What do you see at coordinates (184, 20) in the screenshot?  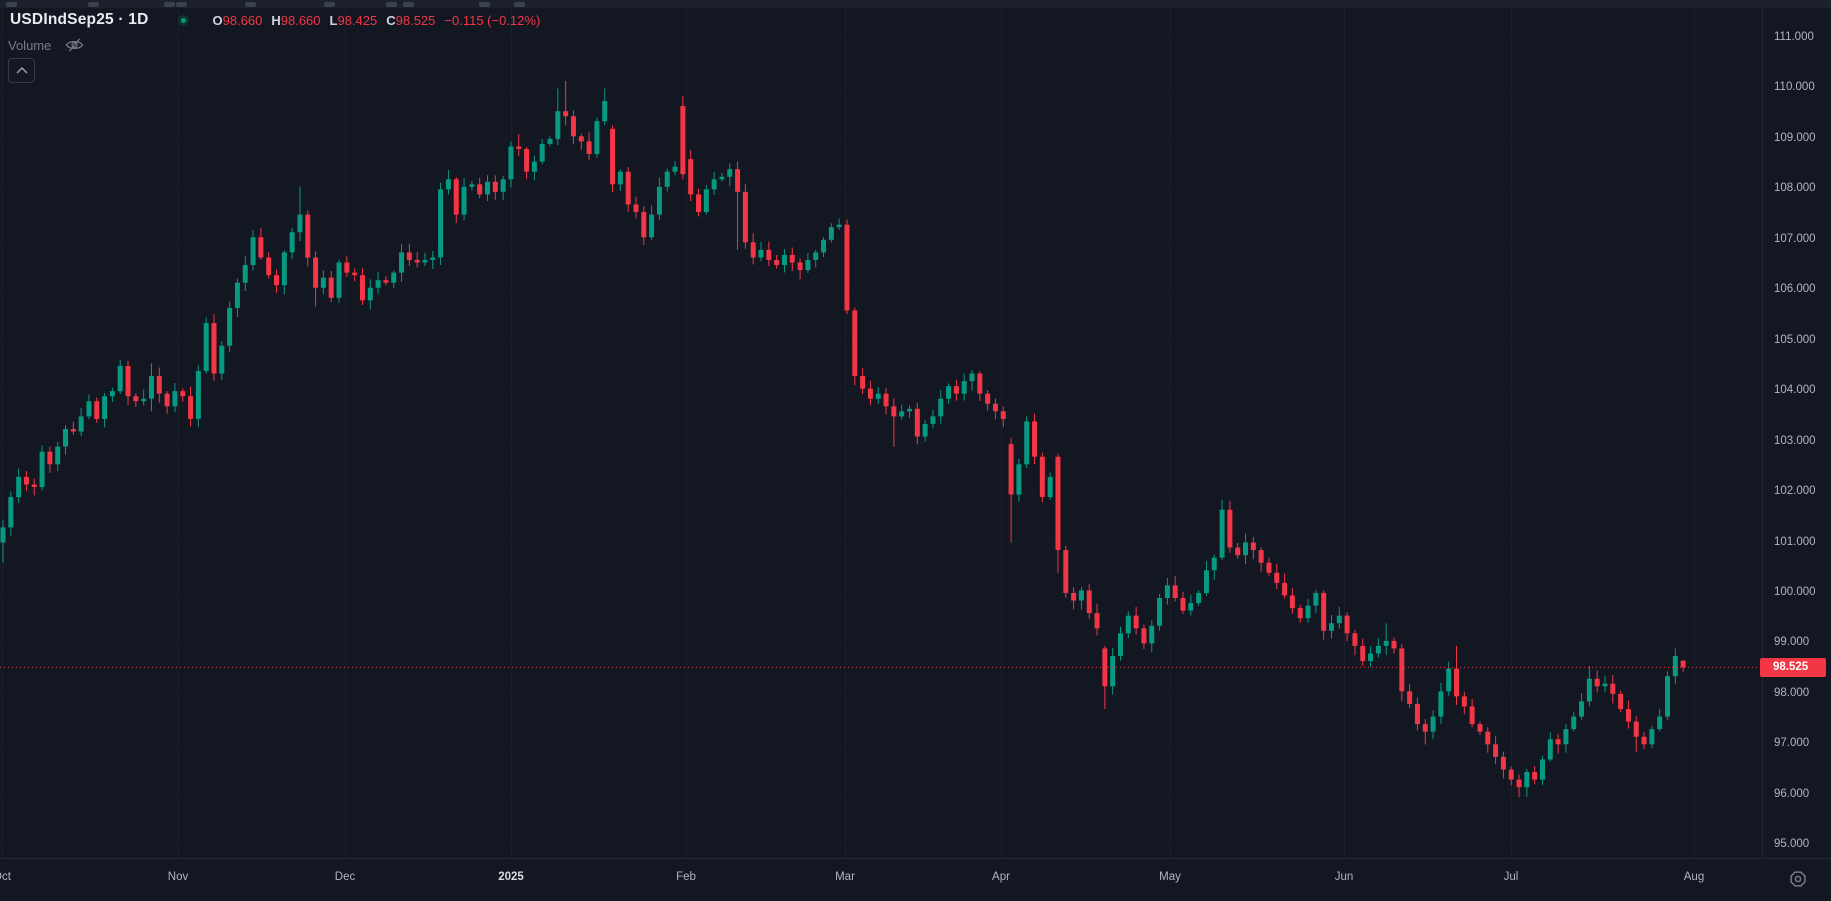 I see `market-status-dot` at bounding box center [184, 20].